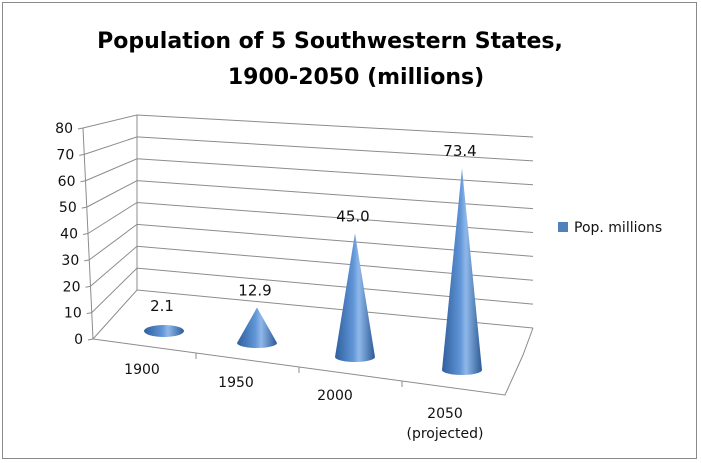 The height and width of the screenshot is (463, 701). I want to click on data-label: 12.9, so click(254, 291).